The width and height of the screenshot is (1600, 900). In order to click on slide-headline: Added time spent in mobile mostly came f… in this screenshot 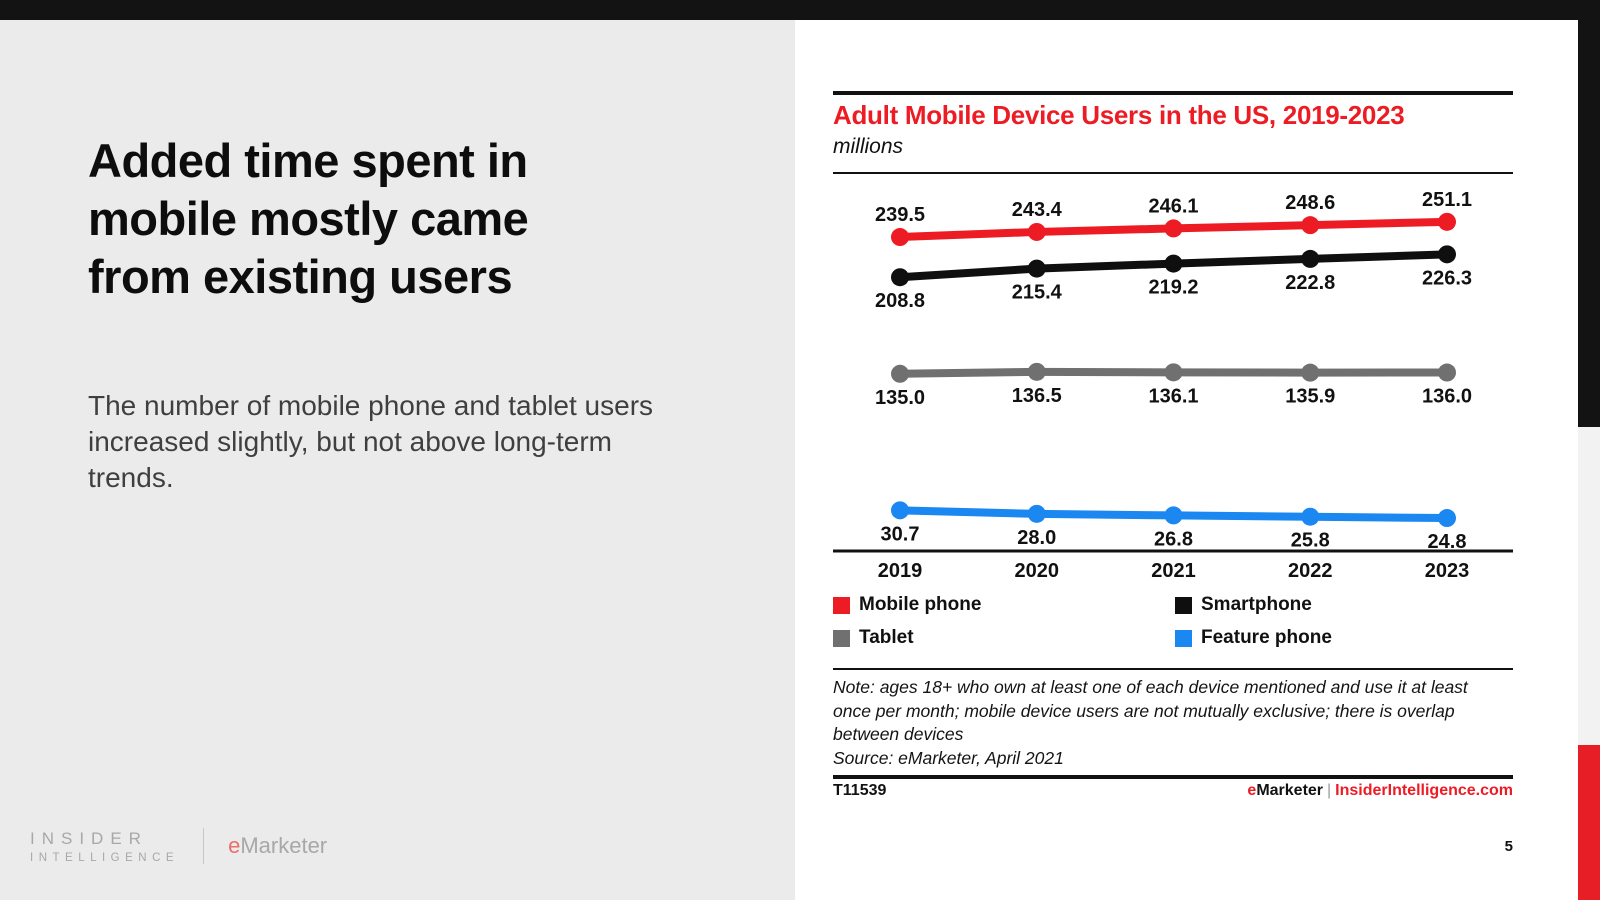, I will do `click(308, 218)`.